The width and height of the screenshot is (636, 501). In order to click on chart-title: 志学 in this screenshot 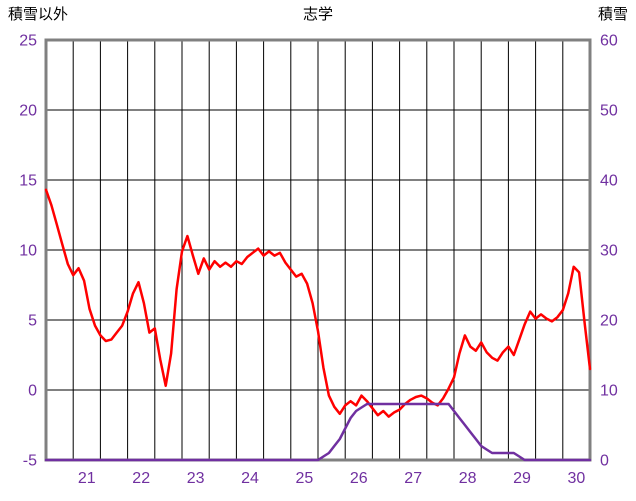, I will do `click(317, 14)`.